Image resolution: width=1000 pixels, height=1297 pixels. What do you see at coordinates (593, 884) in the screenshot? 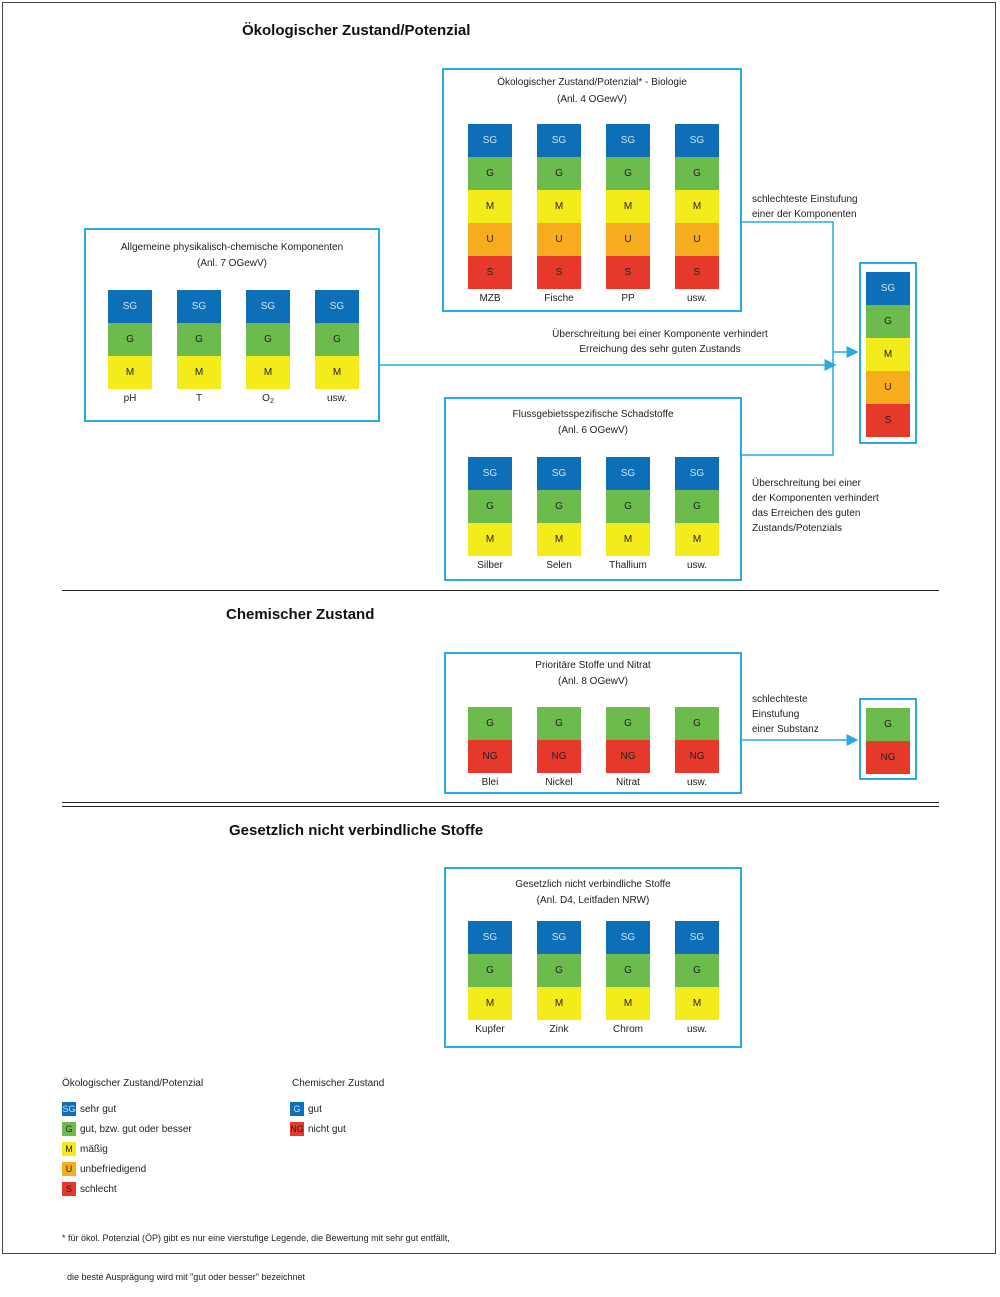
I see `box-title: Gesetzlich nicht verbindliche Stoffe` at bounding box center [593, 884].